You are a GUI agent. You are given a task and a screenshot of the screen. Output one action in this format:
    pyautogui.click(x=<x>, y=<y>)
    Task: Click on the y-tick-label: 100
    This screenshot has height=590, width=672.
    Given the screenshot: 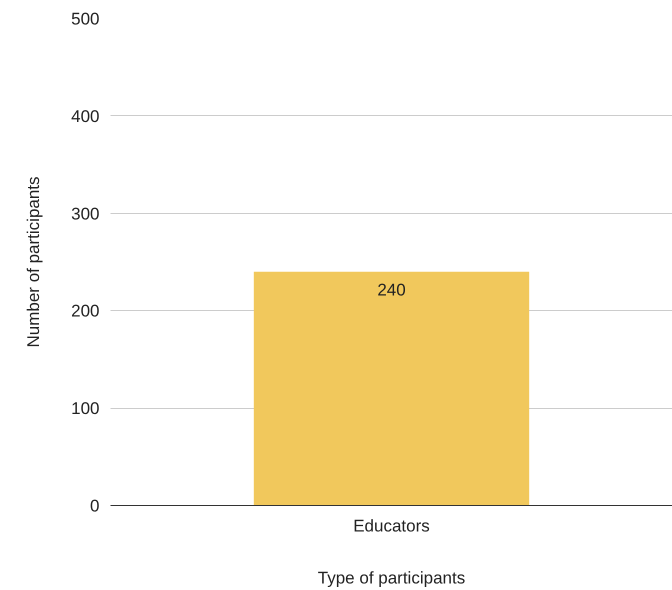 What is the action you would take?
    pyautogui.click(x=85, y=408)
    